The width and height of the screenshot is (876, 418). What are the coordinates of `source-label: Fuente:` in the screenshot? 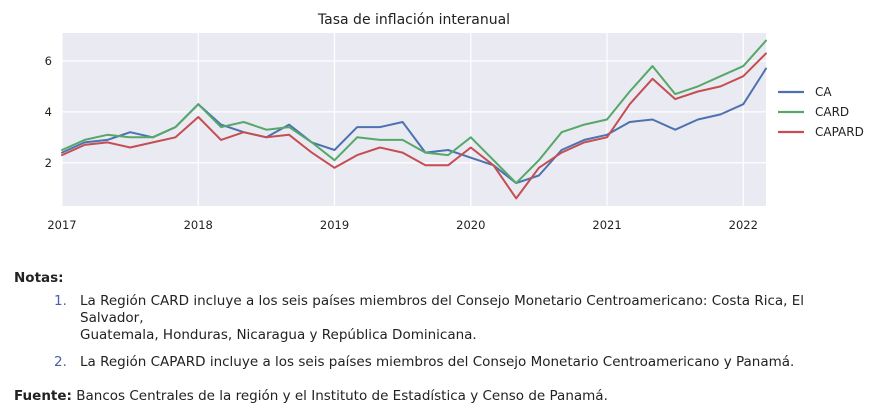 It's located at (43, 396).